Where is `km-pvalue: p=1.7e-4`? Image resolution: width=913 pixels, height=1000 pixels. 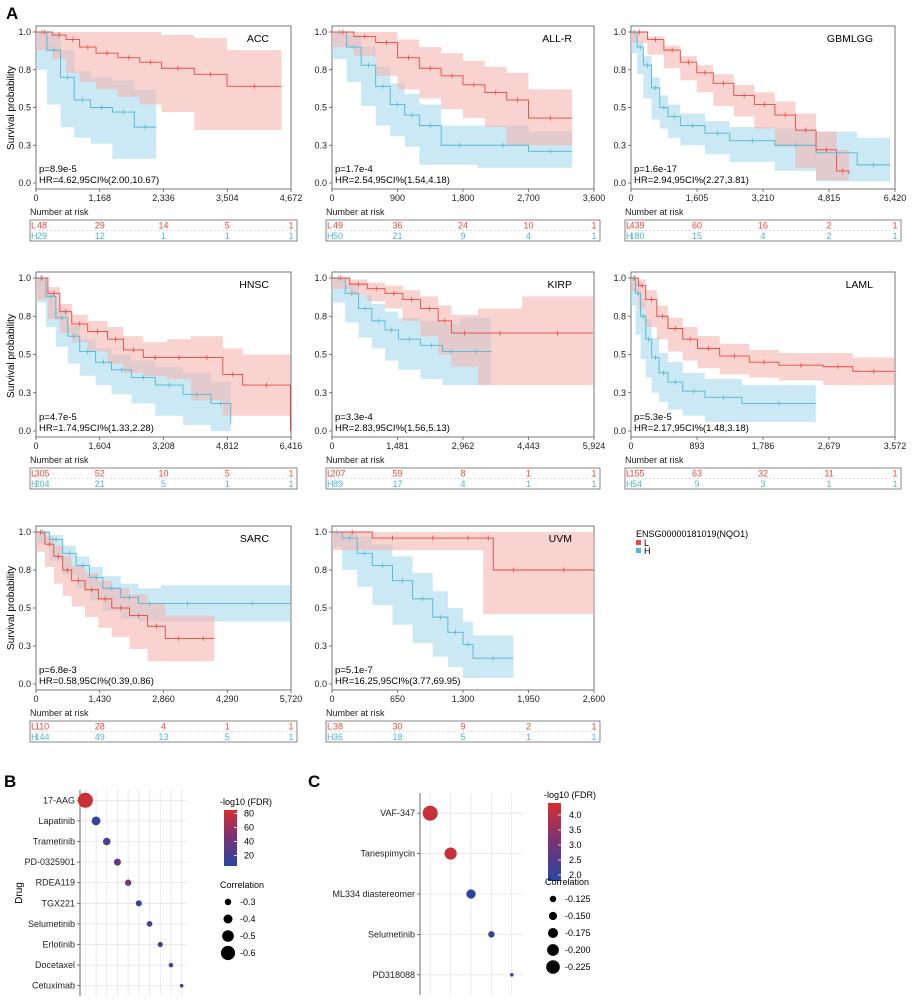 km-pvalue: p=1.7e-4 is located at coordinates (354, 169).